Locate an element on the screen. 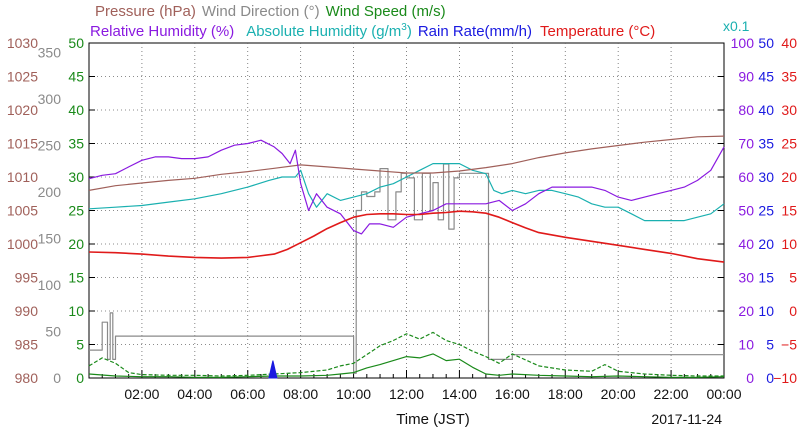 This screenshot has height=434, width=800. legend-pressure: Pressure (hPa) is located at coordinates (145, 11).